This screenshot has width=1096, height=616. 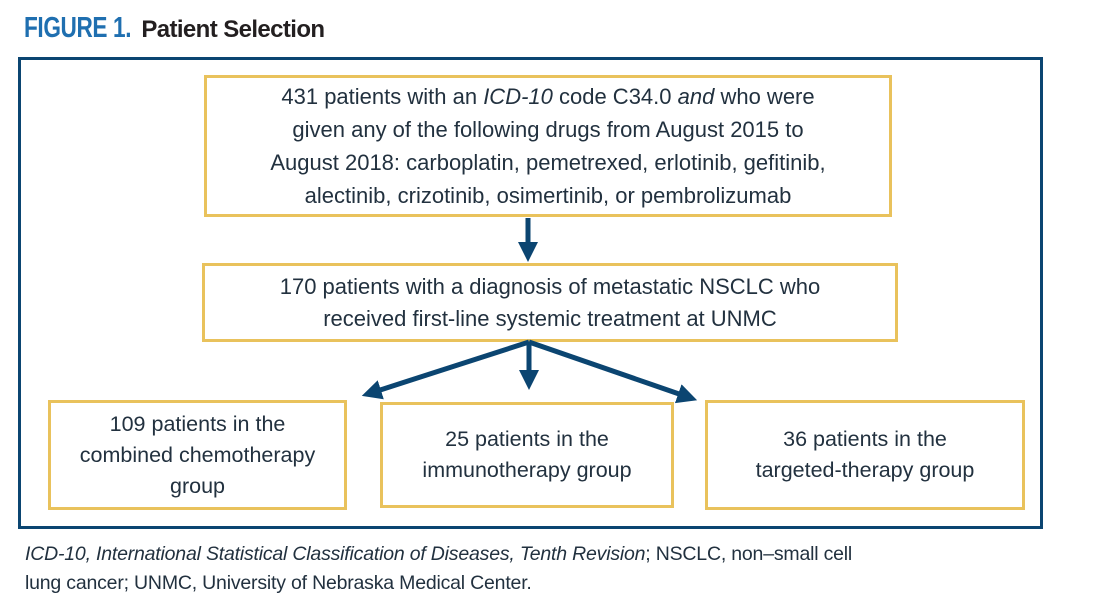 I want to click on arrow-mid-to-chemo-icon, so click(x=445, y=369).